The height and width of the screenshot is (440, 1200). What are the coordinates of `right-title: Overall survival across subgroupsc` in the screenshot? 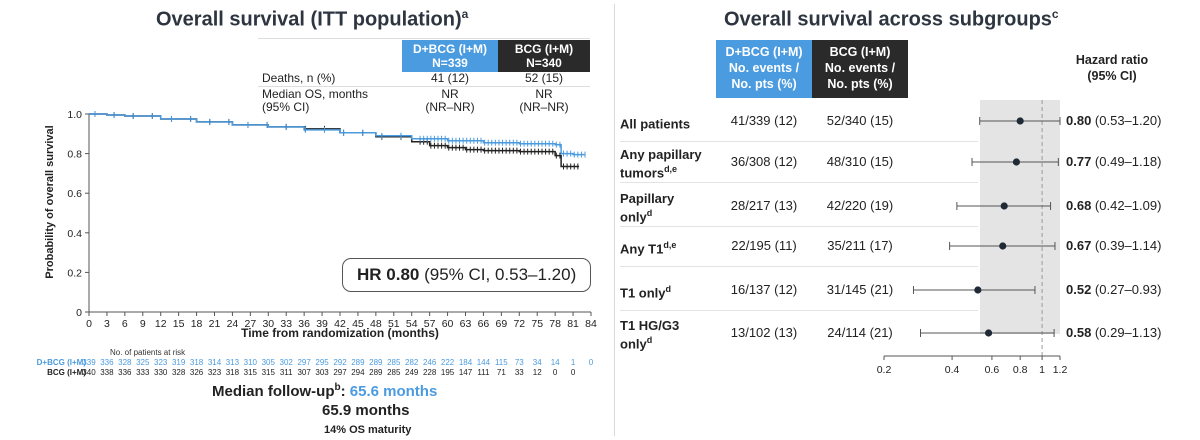 It's located at (891, 19).